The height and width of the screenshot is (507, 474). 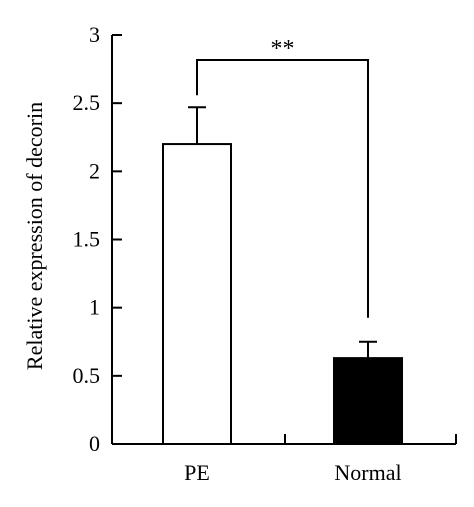 I want to click on bar-normal, so click(x=368, y=401).